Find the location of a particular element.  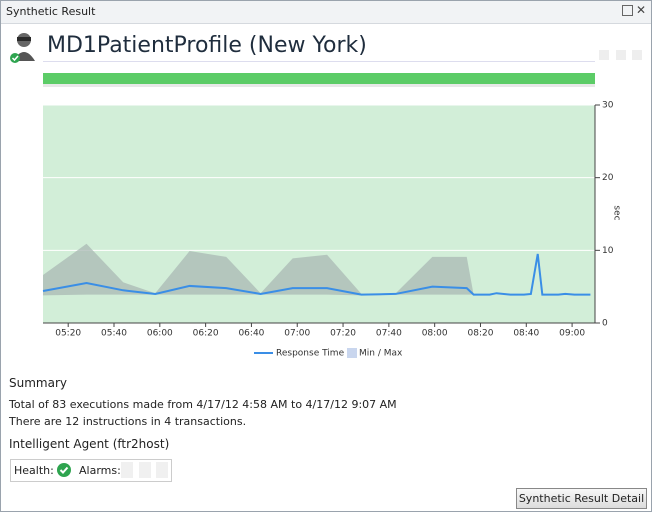

maximize-button is located at coordinates (627, 10).